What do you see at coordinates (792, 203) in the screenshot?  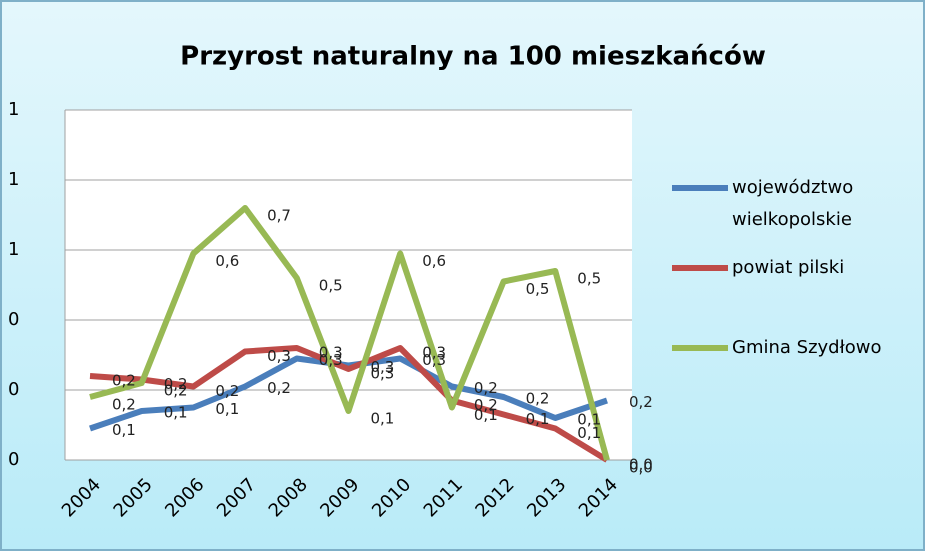 I see `legend-label: województwo wielkopolskie` at bounding box center [792, 203].